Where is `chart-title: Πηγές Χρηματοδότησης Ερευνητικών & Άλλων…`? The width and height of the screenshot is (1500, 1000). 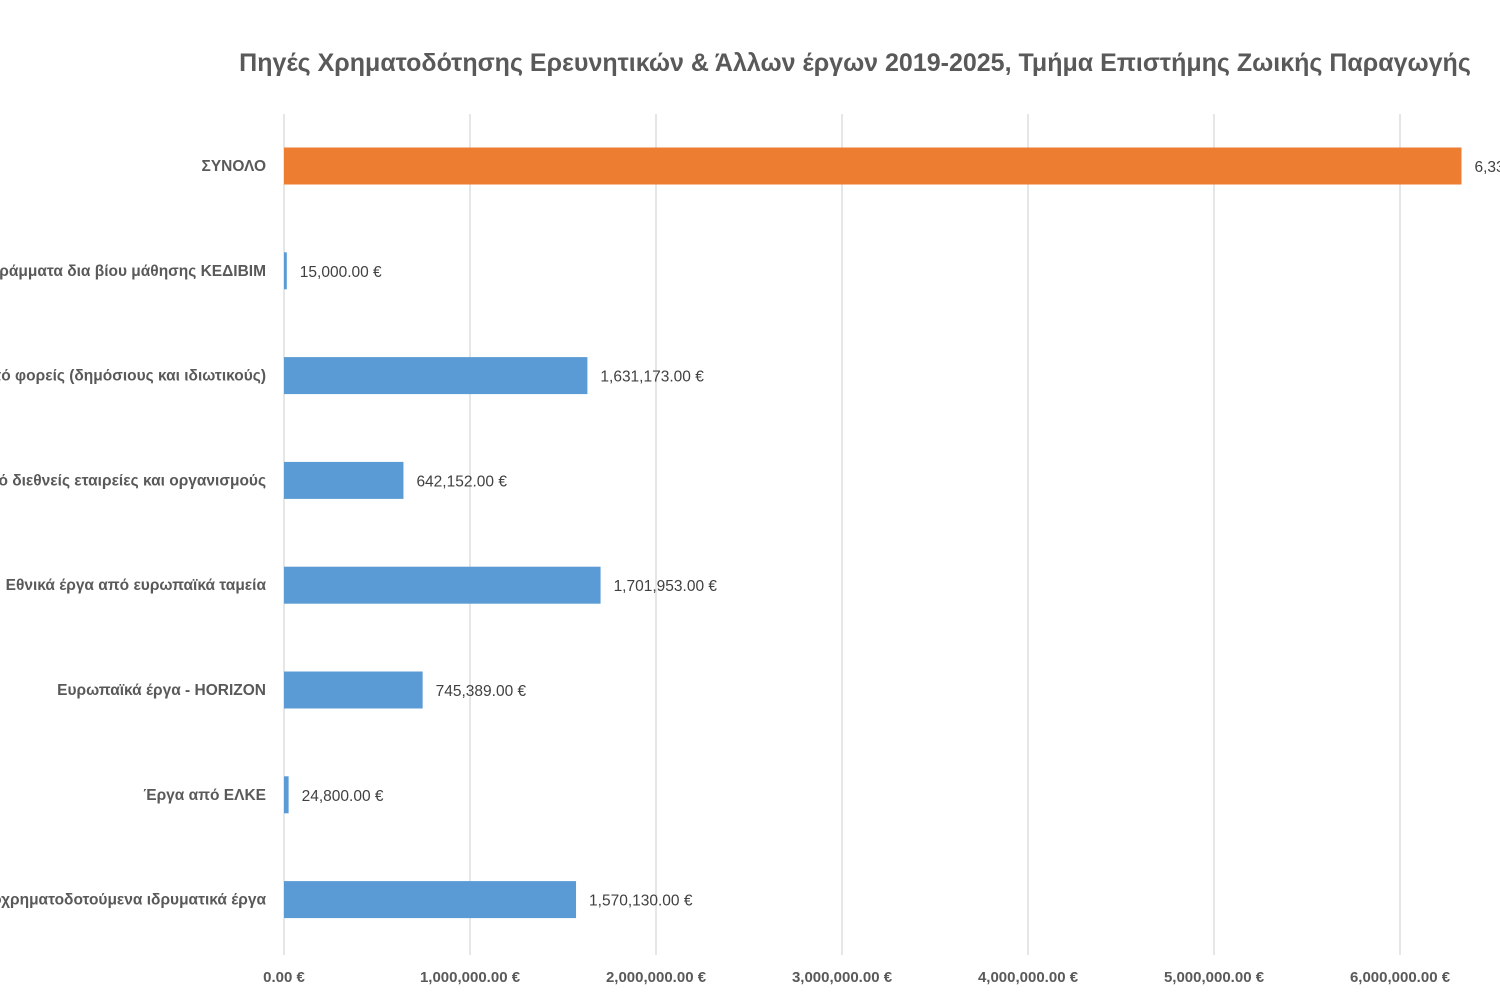
chart-title: Πηγές Χρηματοδότησης Ερευνητικών & Άλλων… is located at coordinates (855, 63).